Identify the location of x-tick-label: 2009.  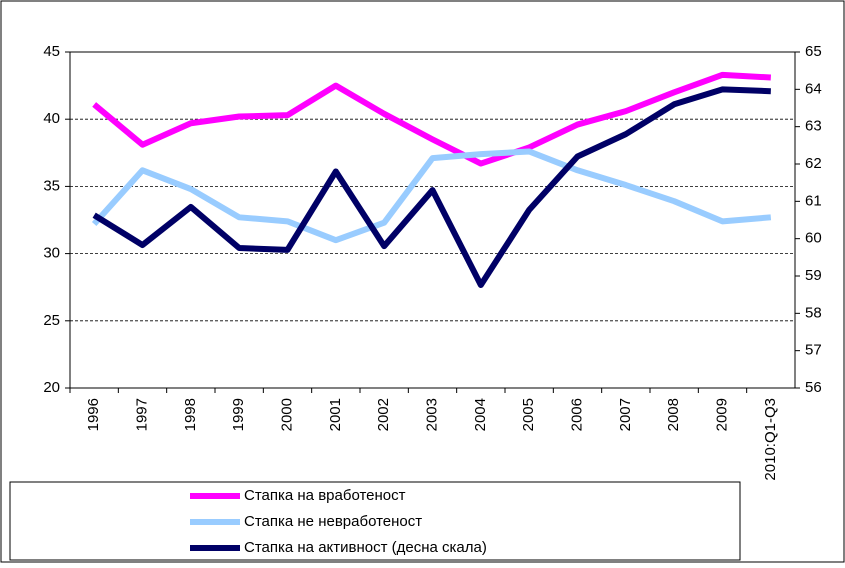
(721, 414).